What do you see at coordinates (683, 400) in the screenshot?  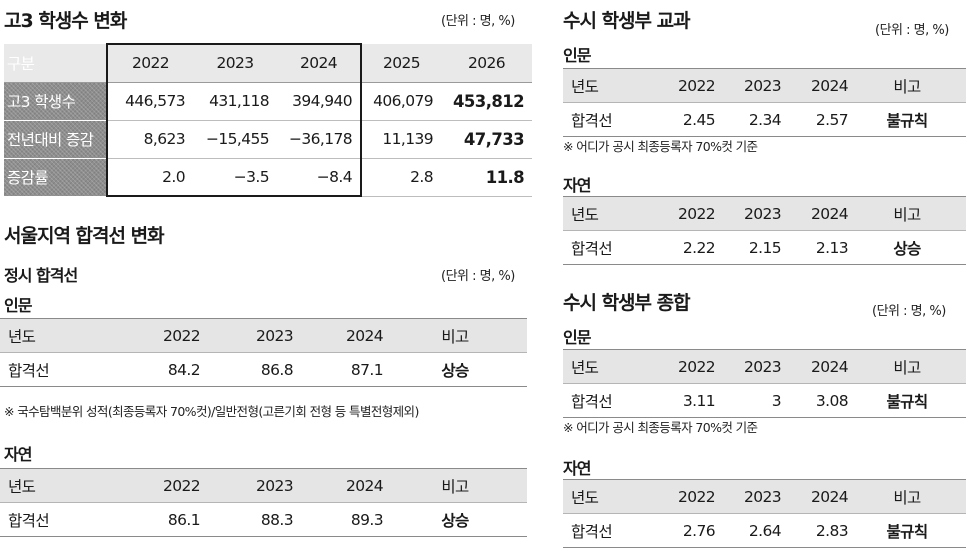 I see `table-cell: 3.11` at bounding box center [683, 400].